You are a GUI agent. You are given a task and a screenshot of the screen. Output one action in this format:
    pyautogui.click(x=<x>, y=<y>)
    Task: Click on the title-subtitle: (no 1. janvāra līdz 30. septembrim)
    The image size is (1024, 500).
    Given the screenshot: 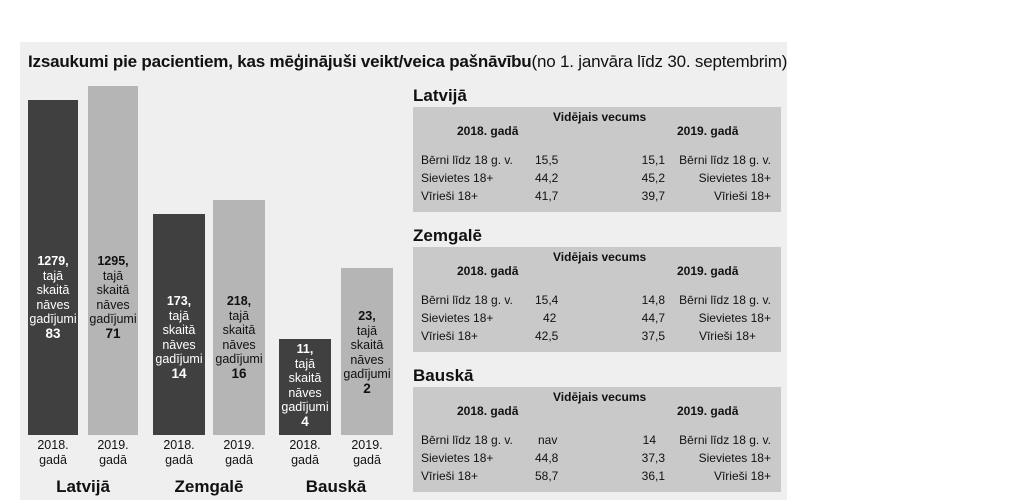 What is the action you would take?
    pyautogui.click(x=659, y=61)
    